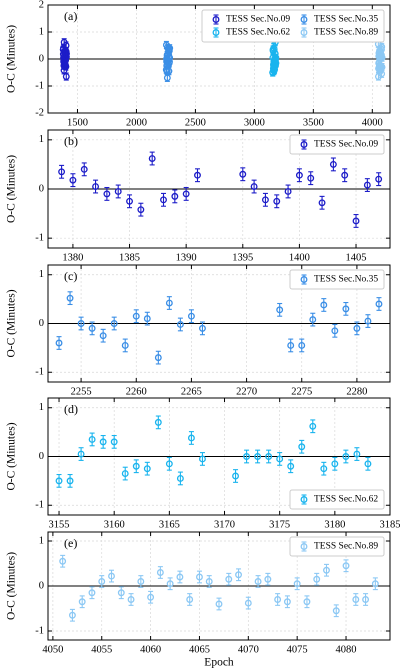 This screenshot has width=400, height=670. Describe the element at coordinates (186, 257) in the screenshot. I see `x-tick-label: 1390` at that location.